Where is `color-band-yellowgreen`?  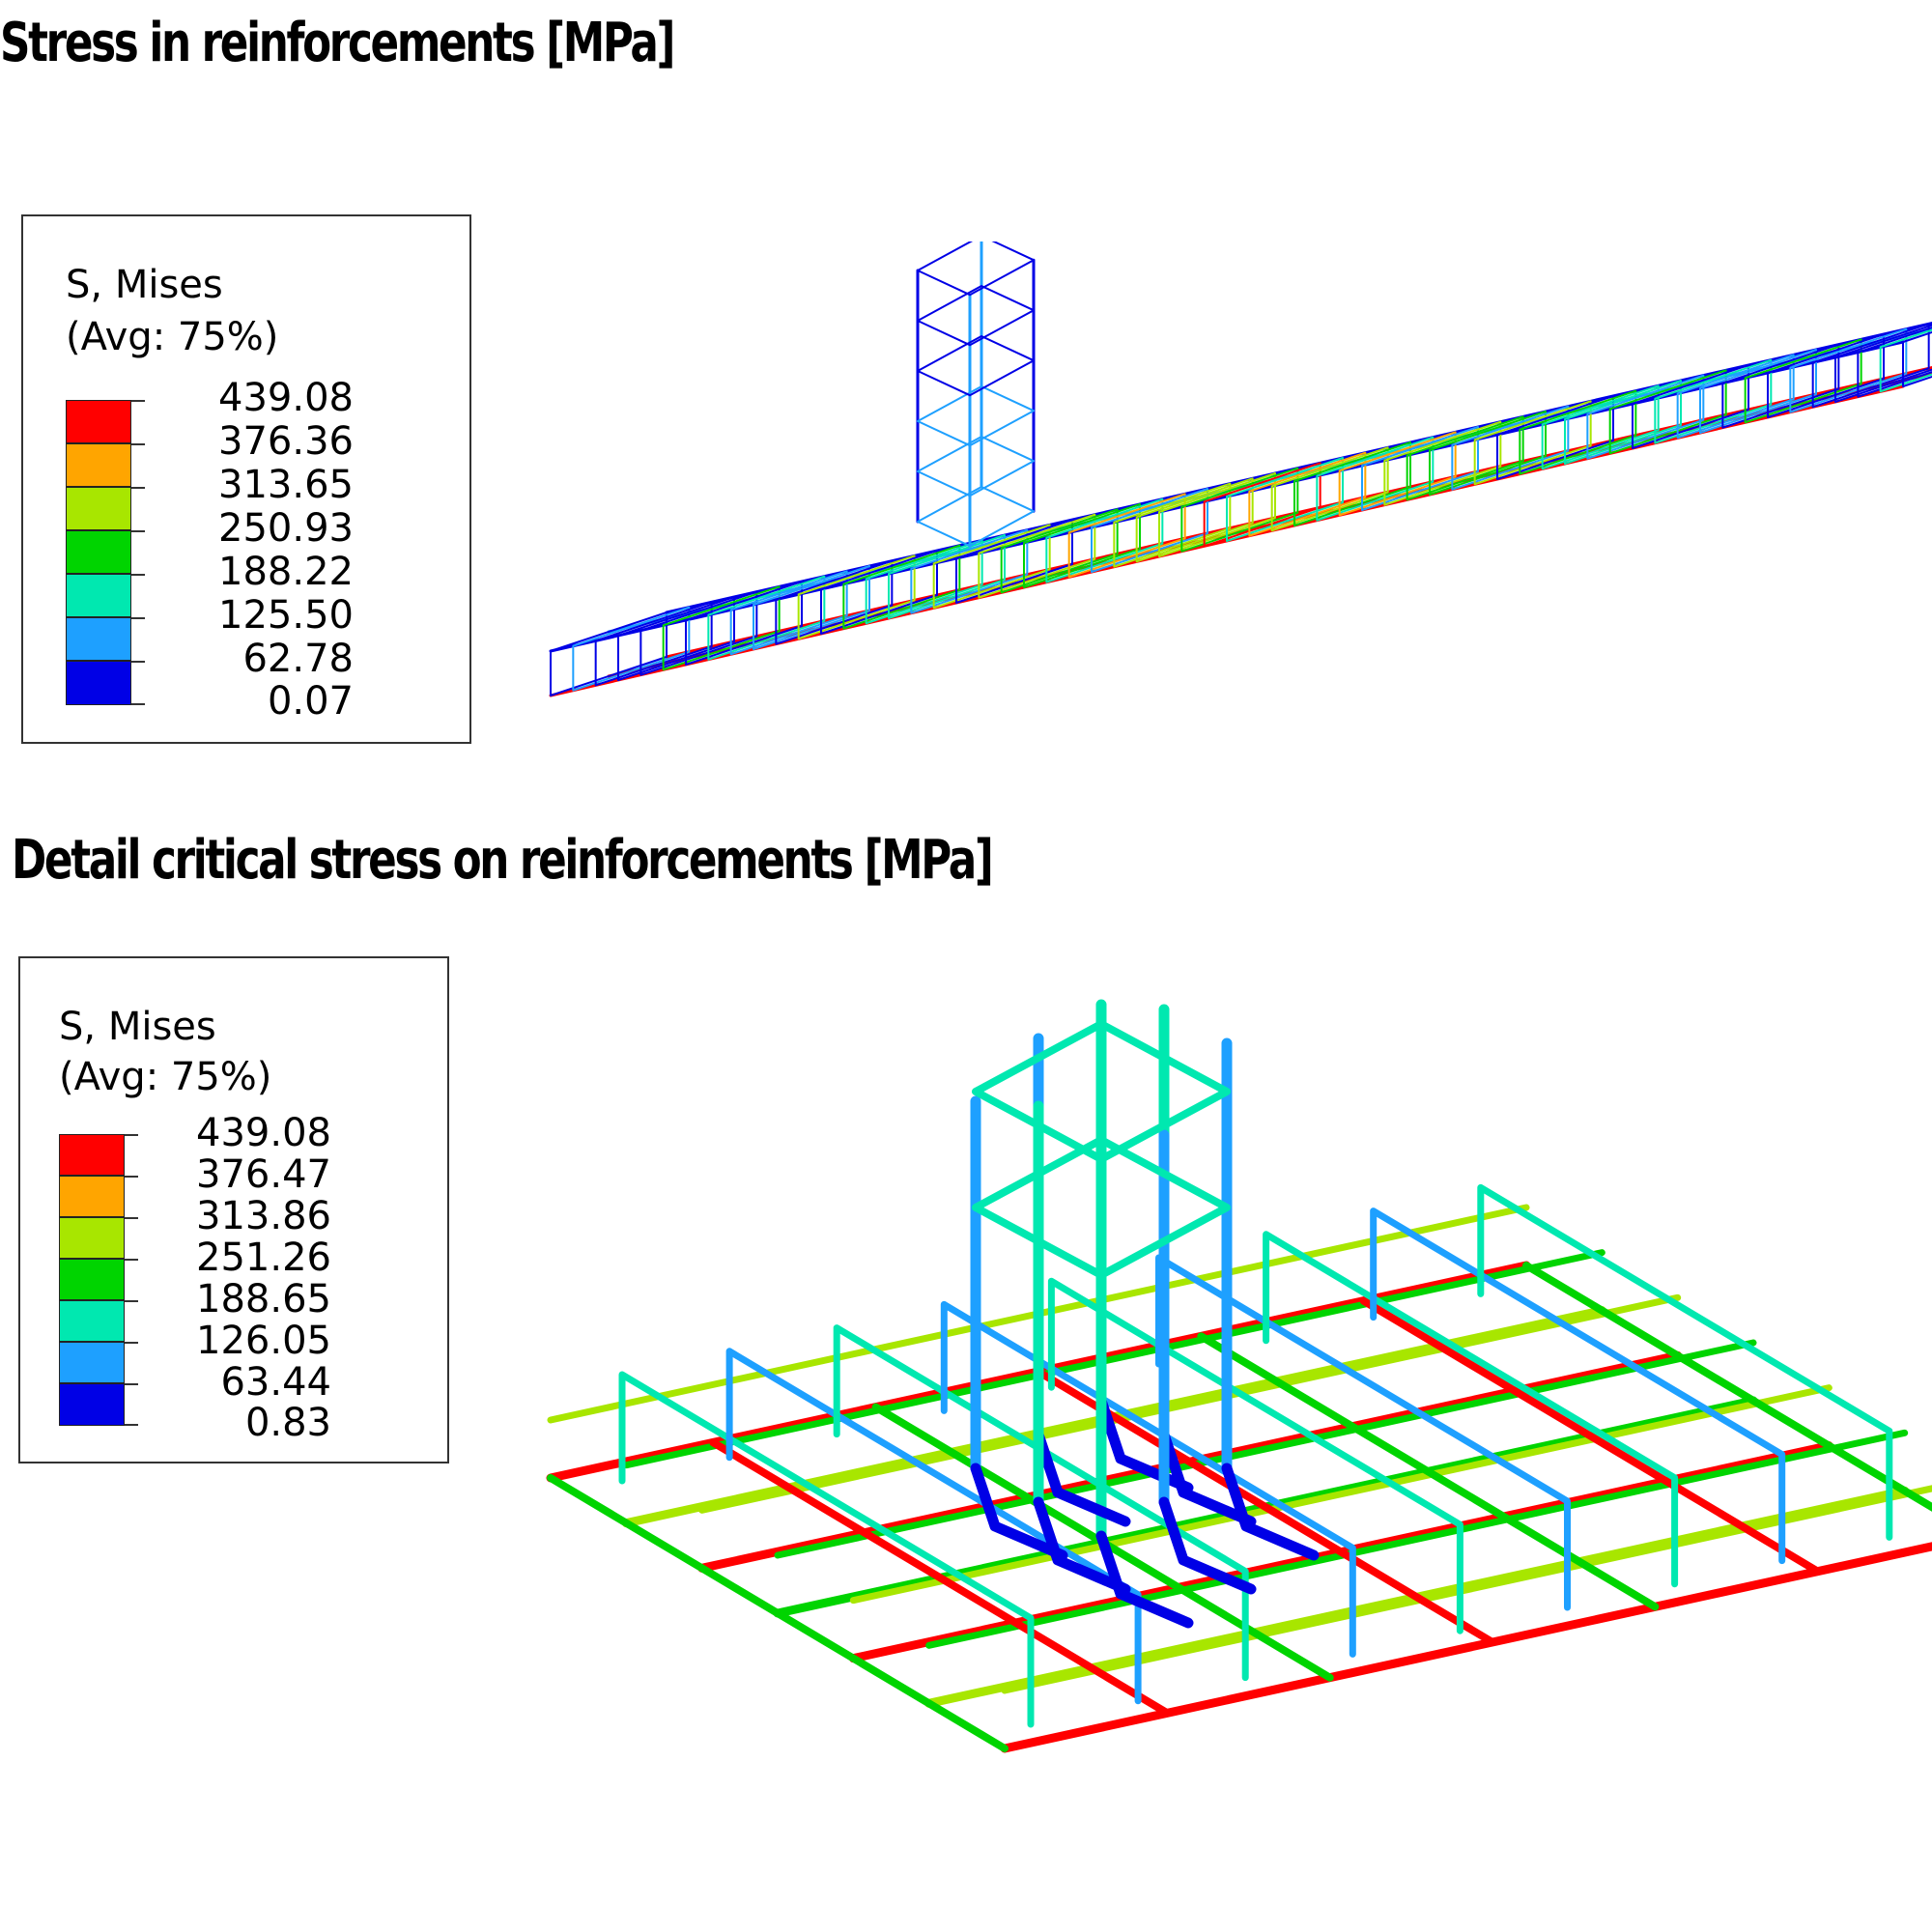
color-band-yellowgreen is located at coordinates (92, 1238).